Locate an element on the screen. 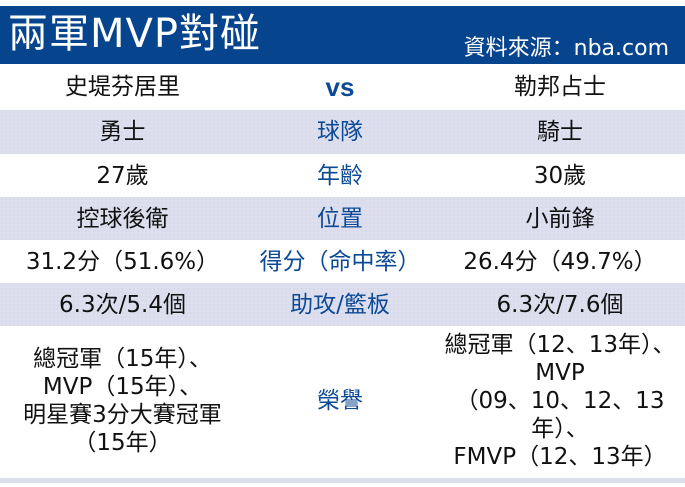  honor-line: （09、10、12、13年）、 is located at coordinates (560, 415).